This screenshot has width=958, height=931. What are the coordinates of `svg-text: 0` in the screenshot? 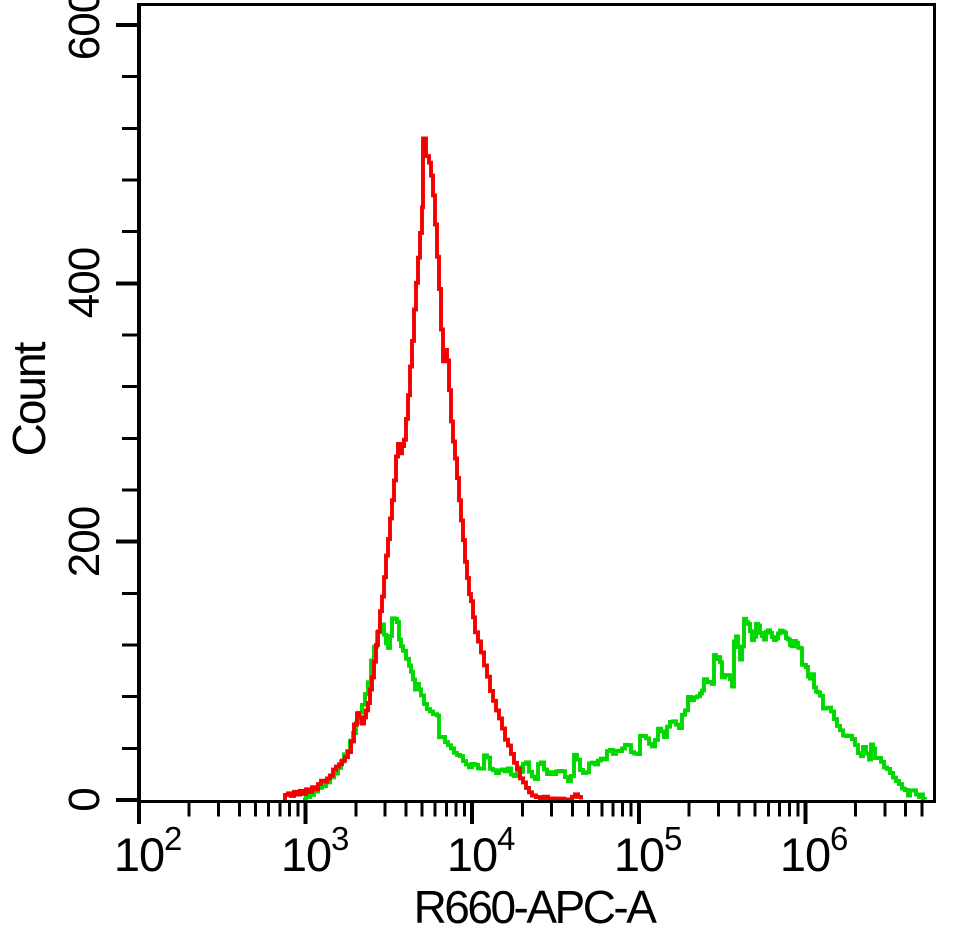 It's located at (84, 799).